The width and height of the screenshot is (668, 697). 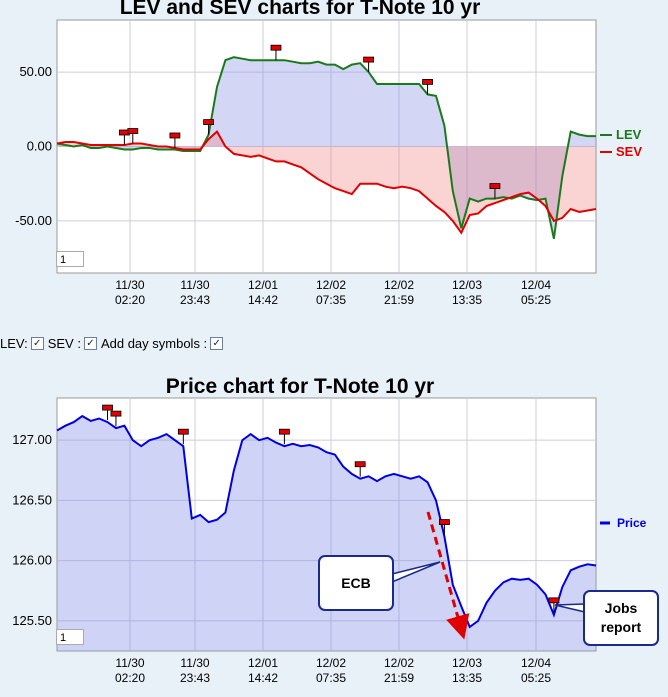 I want to click on lev-chart-title: LEV and SEV charts for T-Note 10 yr, so click(x=300, y=9).